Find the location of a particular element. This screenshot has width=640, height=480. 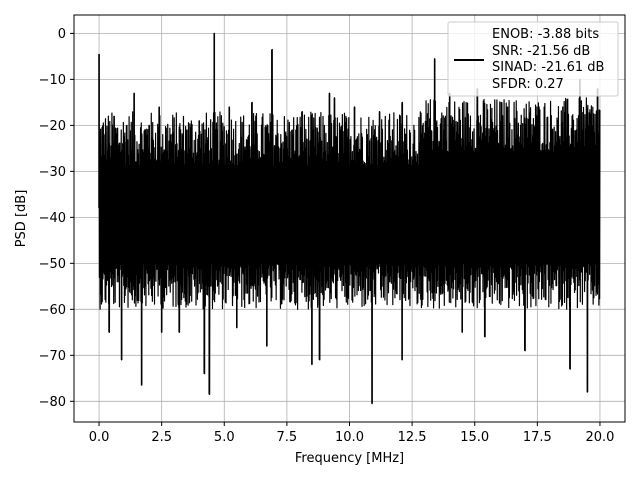

y-axis-ticks: 0 −10 −20 −30 −40 −50 −60 −70 −80 is located at coordinates (56, 218).